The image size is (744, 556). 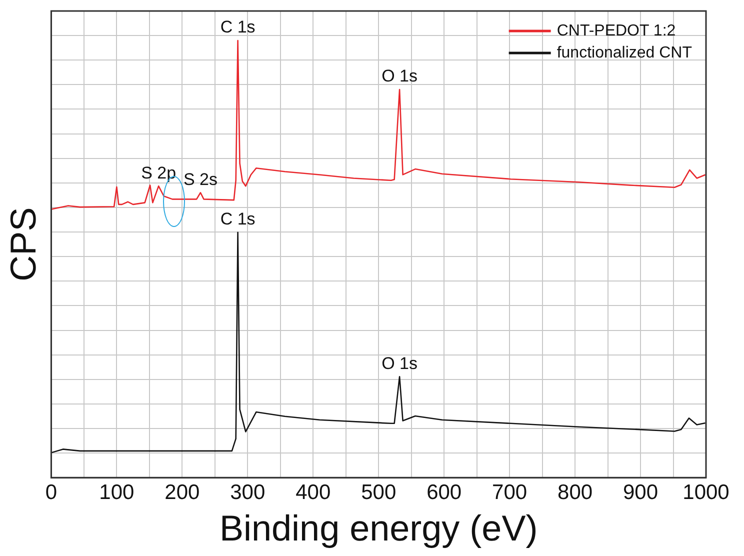 I want to click on x-tick-label: 200, so click(x=182, y=492).